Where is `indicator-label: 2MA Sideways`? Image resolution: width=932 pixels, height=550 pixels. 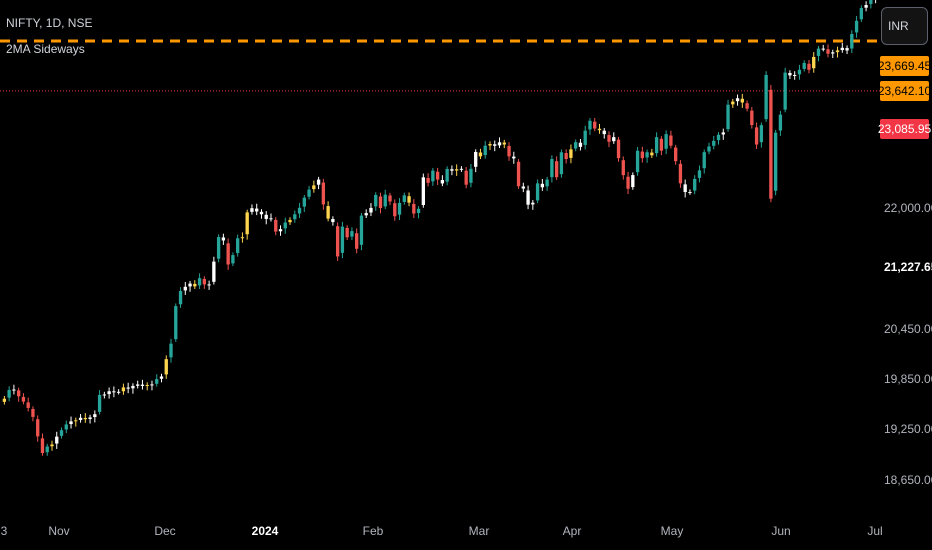 indicator-label: 2MA Sideways is located at coordinates (45, 49).